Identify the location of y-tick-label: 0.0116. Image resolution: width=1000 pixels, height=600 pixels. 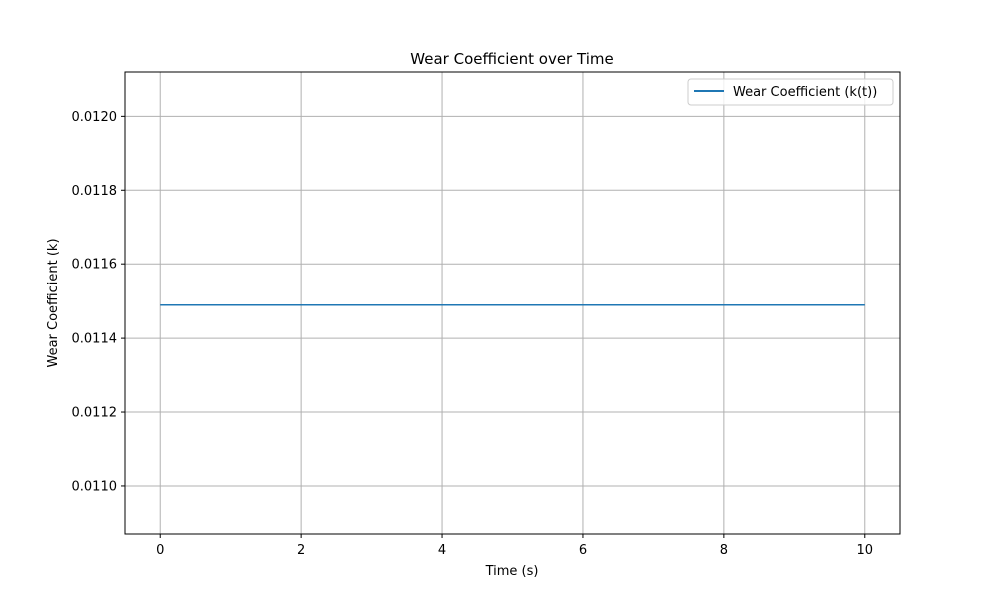
(95, 265).